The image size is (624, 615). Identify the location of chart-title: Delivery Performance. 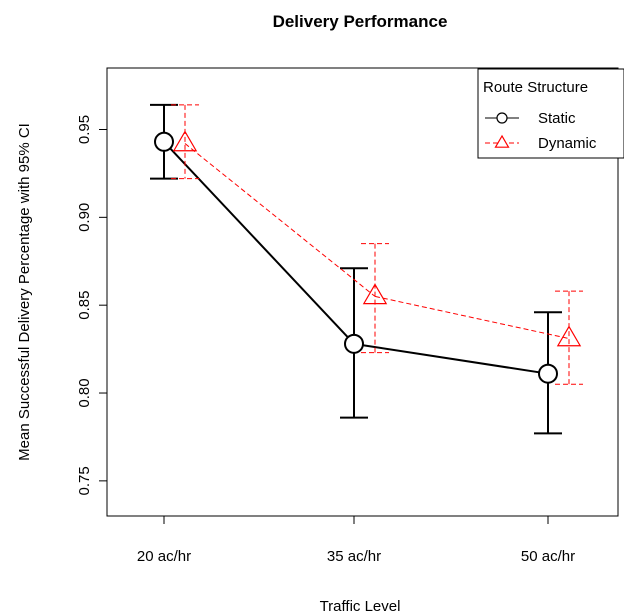
(360, 21).